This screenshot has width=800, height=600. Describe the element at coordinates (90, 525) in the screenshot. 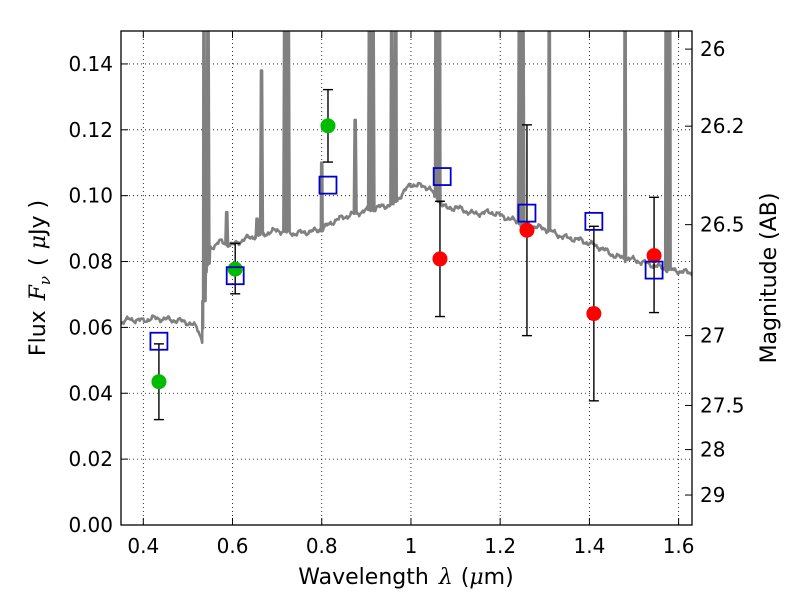

I see `y-tick-label: 0.00` at that location.